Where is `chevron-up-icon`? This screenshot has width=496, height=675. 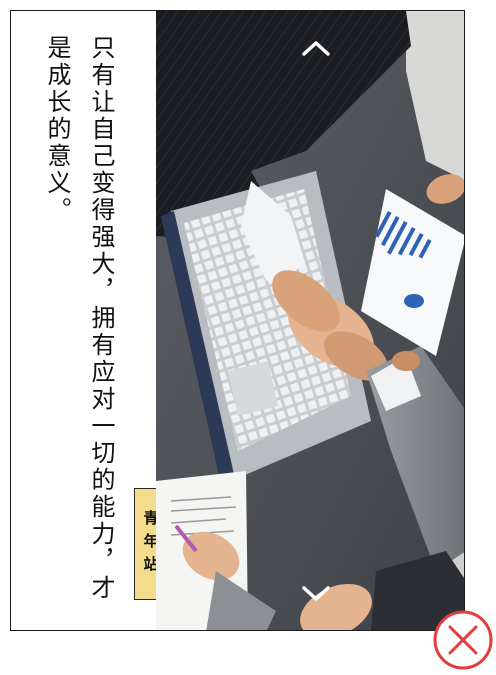
chevron-up-icon is located at coordinates (316, 48).